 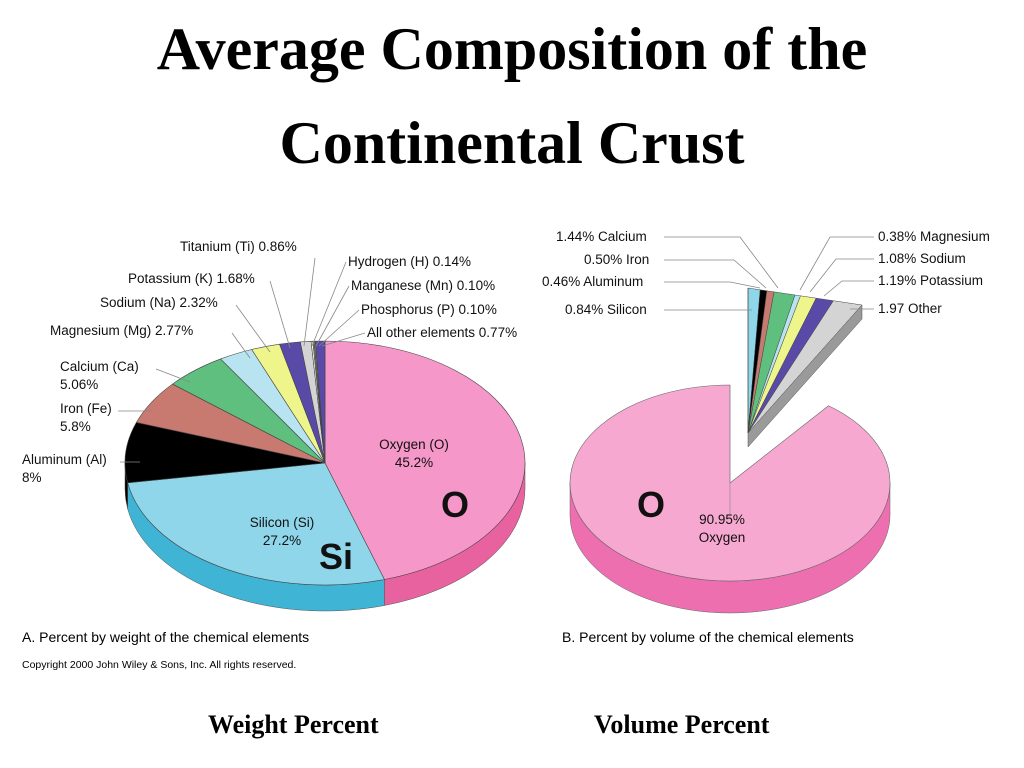 I want to click on weight-slice-oxygen, so click(x=425, y=460).